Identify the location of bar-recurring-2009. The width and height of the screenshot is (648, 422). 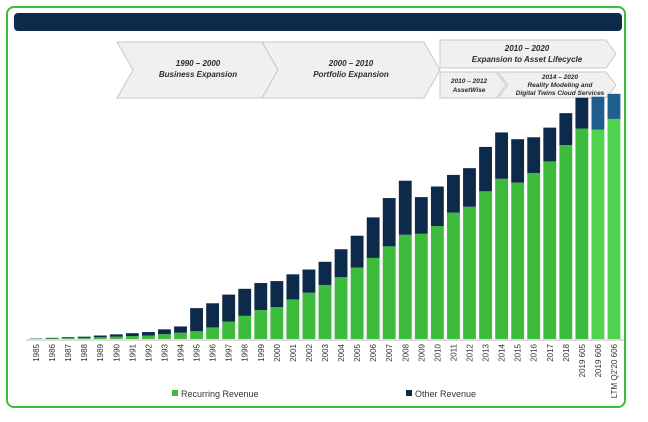
(421, 286).